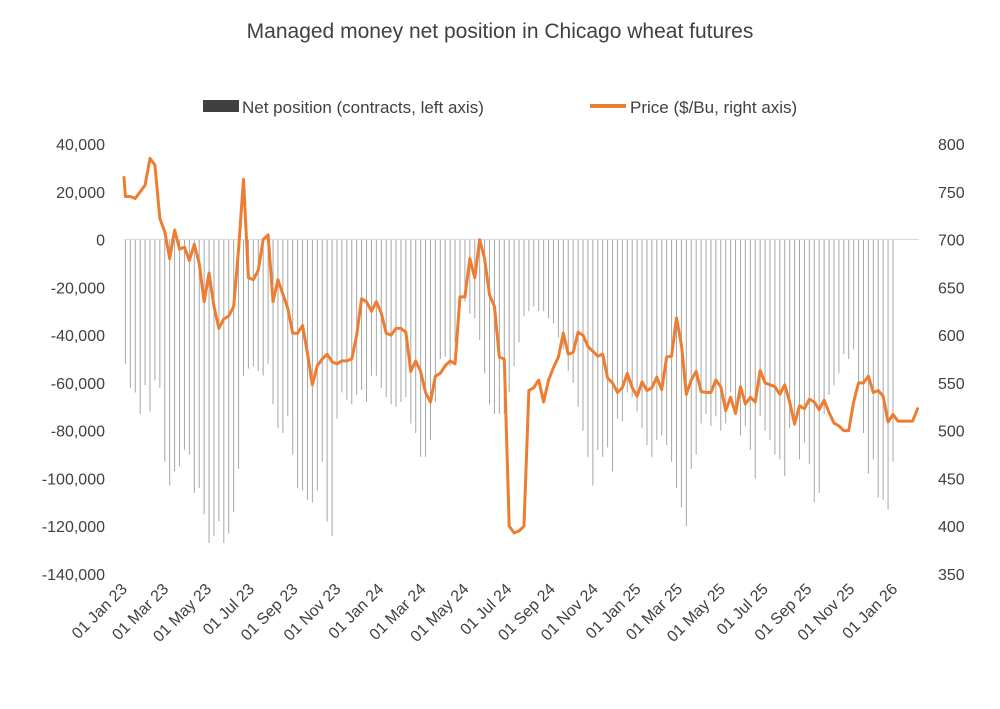 The image size is (1000, 709). What do you see at coordinates (80, 193) in the screenshot?
I see `left-axis-tick-label: 20,000` at bounding box center [80, 193].